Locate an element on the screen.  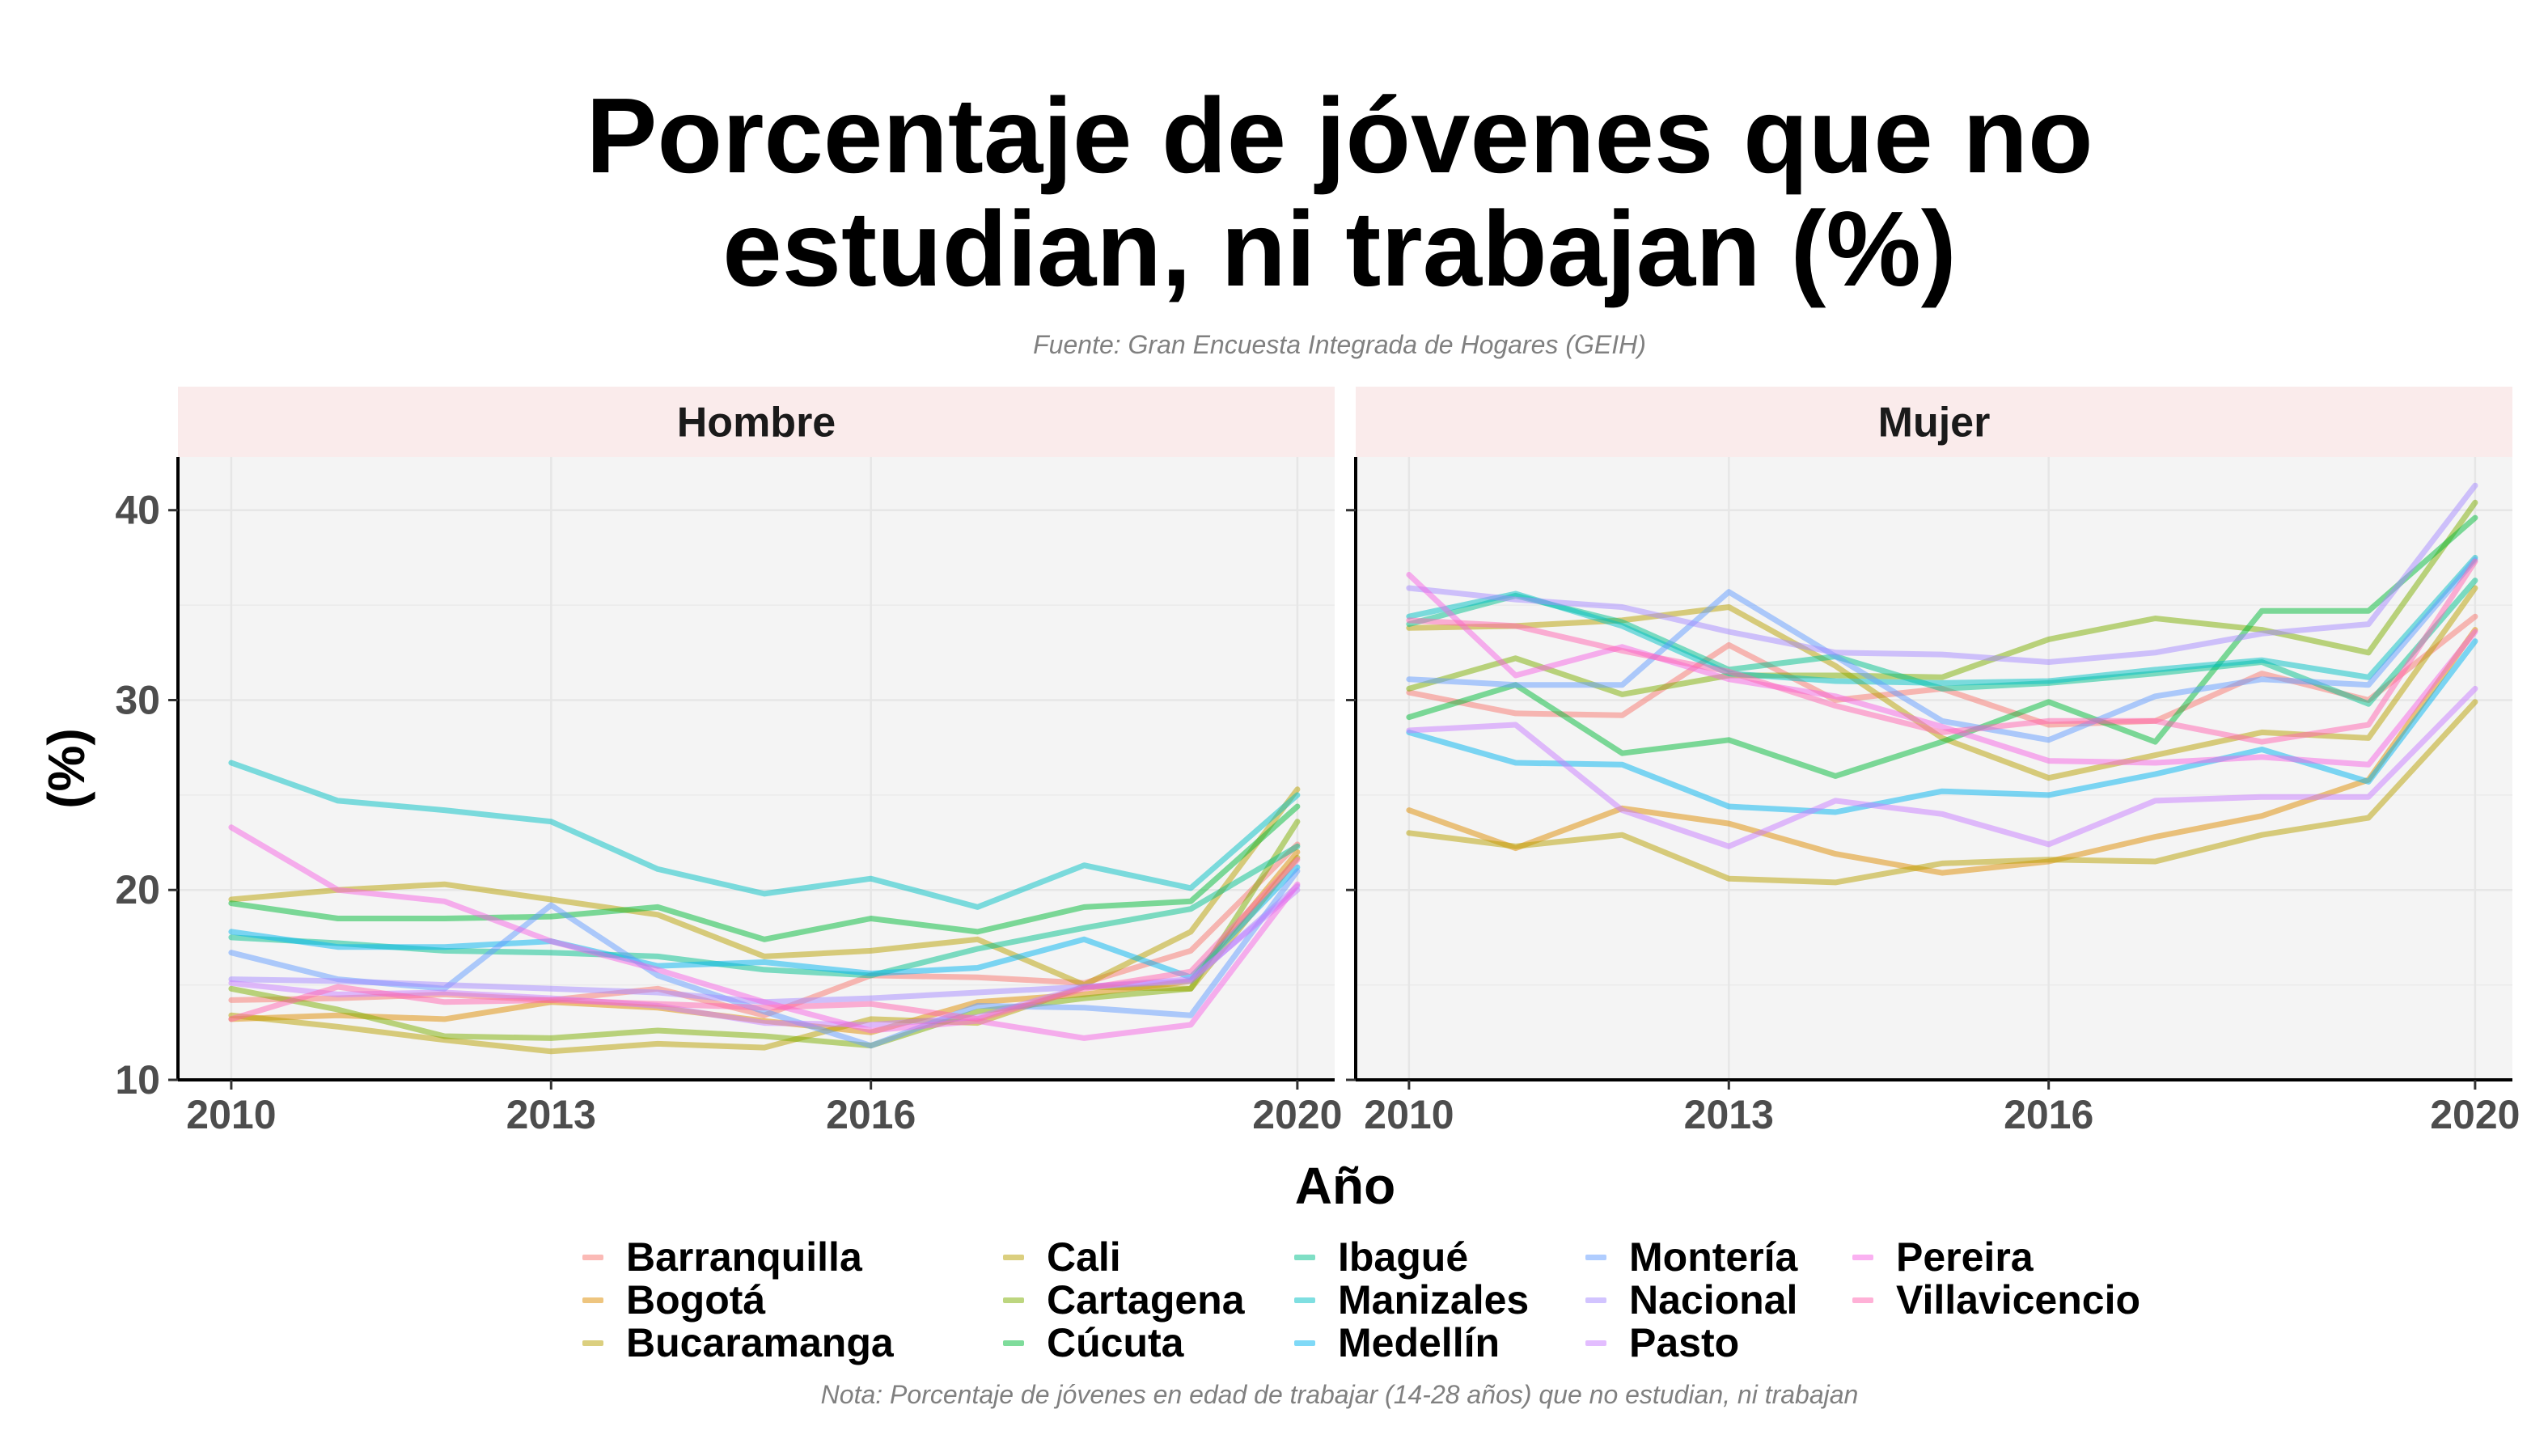
legend-item-manizales: Manizales is located at coordinates (1412, 1300).